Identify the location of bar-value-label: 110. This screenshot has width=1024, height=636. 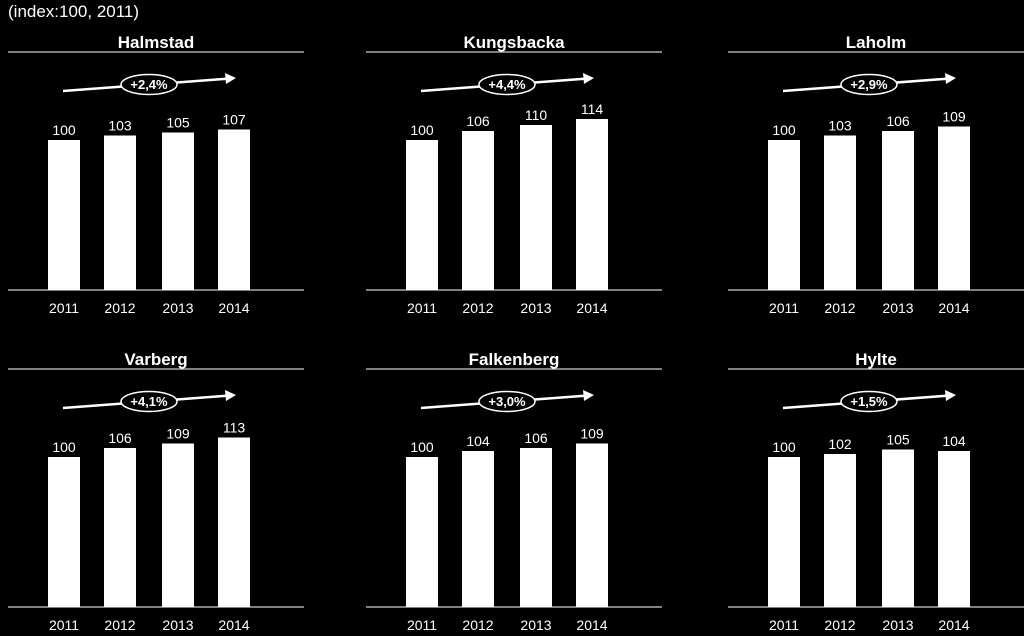
(536, 115).